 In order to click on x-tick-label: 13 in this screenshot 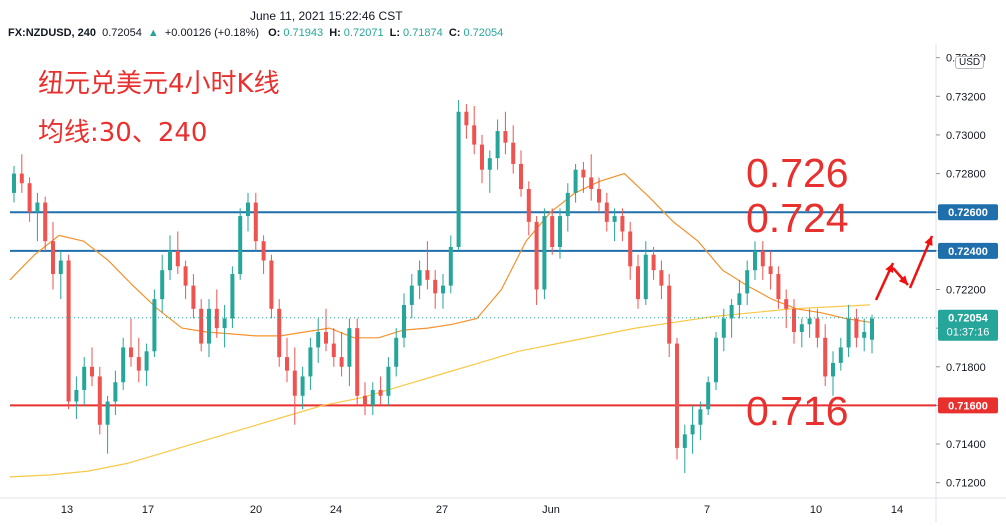, I will do `click(67, 510)`.